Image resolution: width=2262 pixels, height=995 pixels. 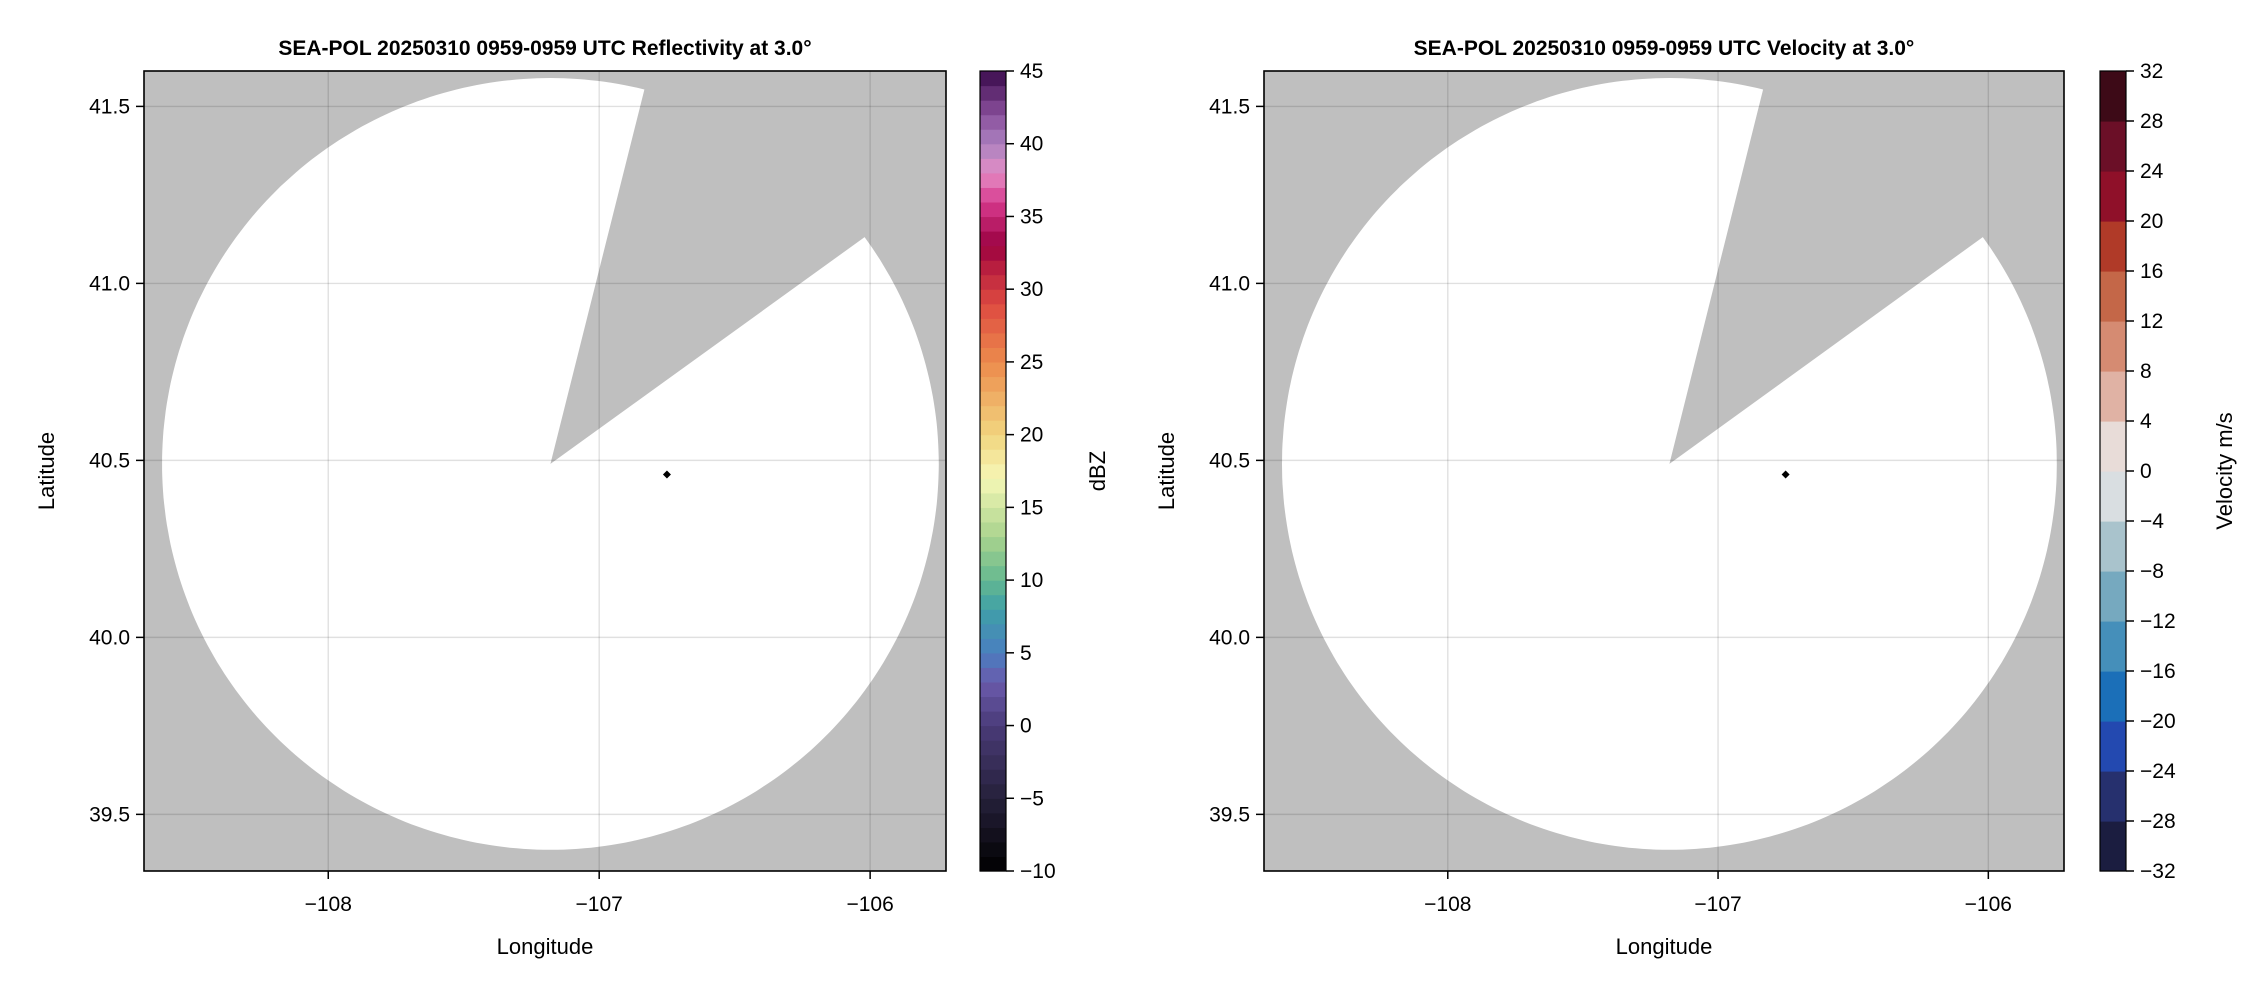 I want to click on colorbar-tick-label: 32, so click(x=2151, y=71).